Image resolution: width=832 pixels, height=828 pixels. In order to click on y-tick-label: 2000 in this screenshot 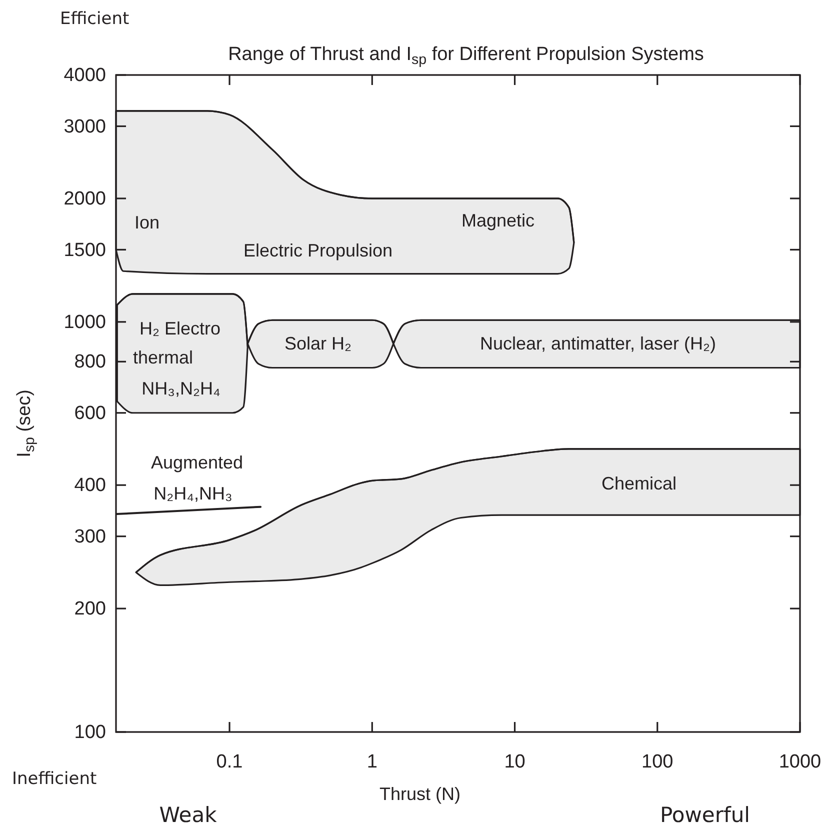, I will do `click(85, 199)`.